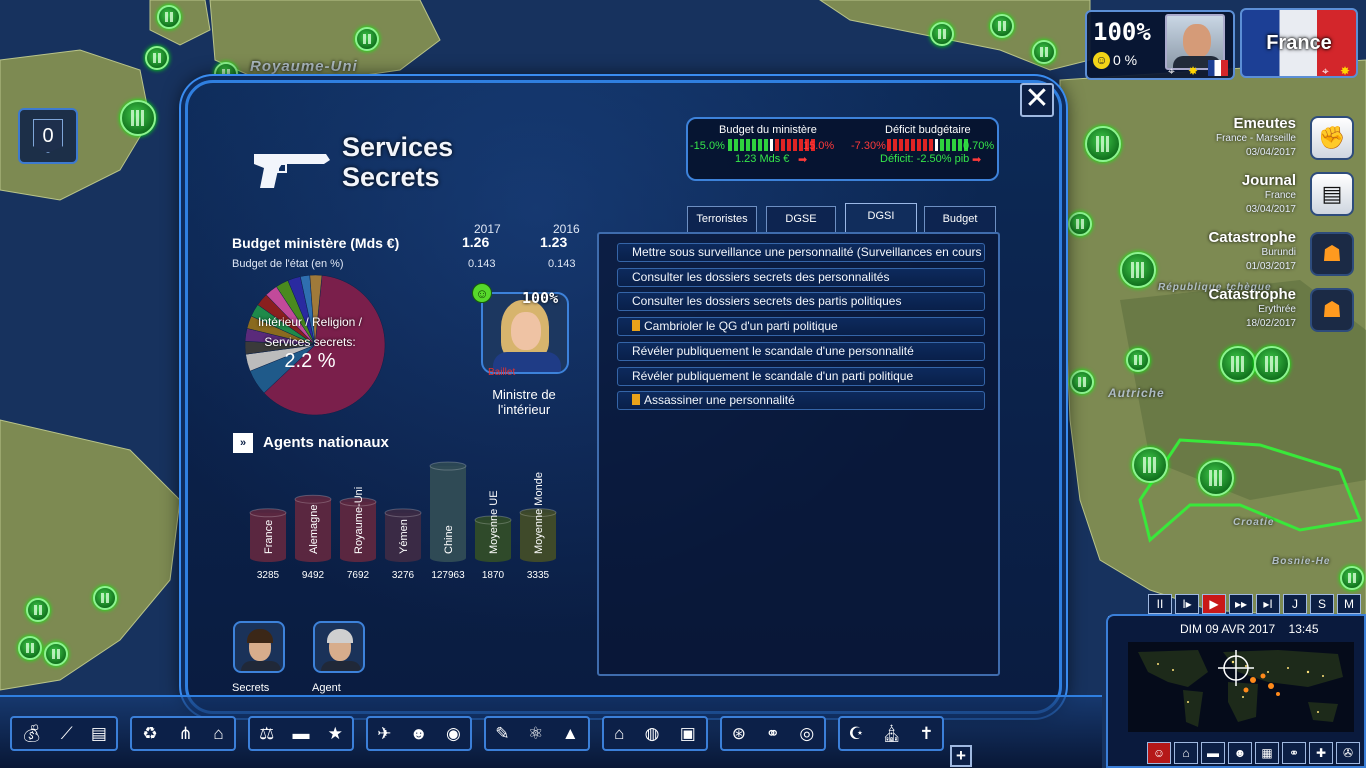 This screenshot has height=768, width=1366. I want to click on ministry-budget-slider, so click(771, 145).